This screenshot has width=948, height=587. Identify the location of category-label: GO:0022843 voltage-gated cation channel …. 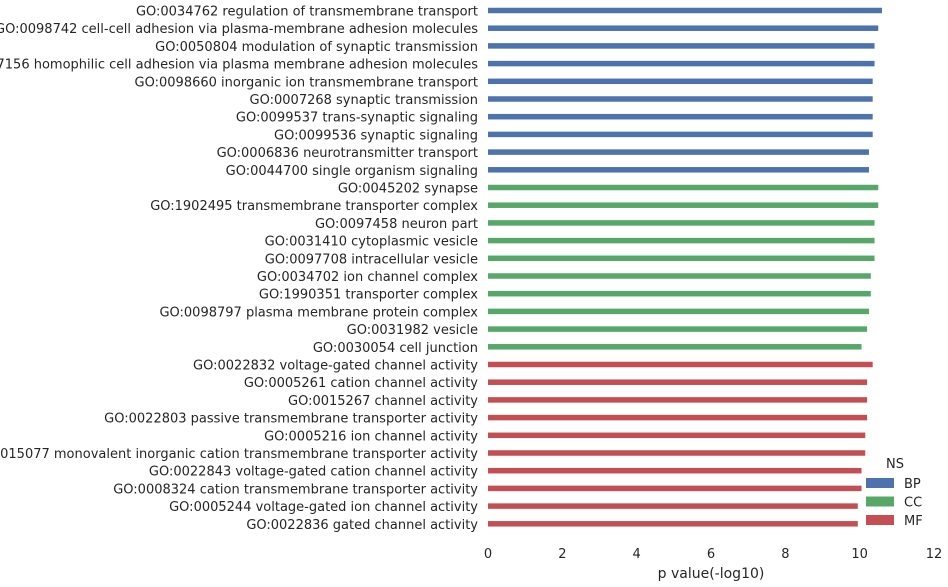
(313, 472).